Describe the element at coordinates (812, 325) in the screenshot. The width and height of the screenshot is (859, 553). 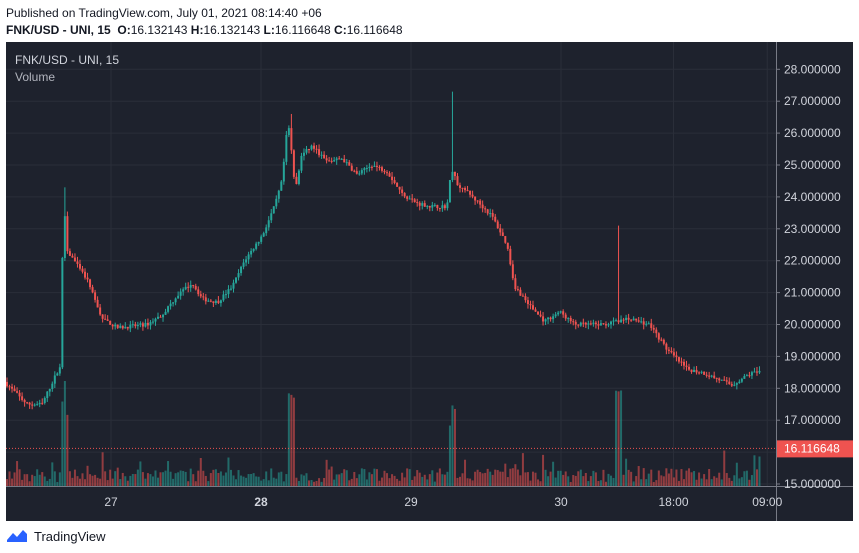
I see `price-tick-label: 20.000000` at that location.